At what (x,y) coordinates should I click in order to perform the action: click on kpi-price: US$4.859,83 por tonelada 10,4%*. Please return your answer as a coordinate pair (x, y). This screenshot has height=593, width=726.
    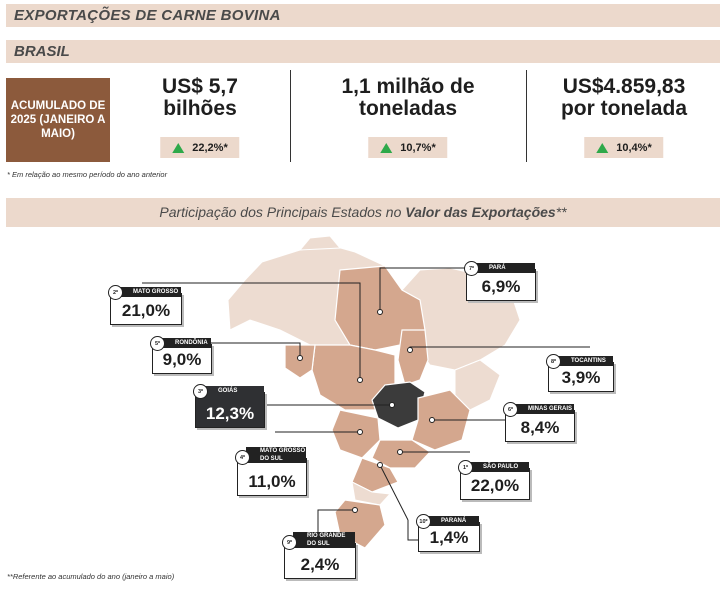
    Looking at the image, I should click on (624, 115).